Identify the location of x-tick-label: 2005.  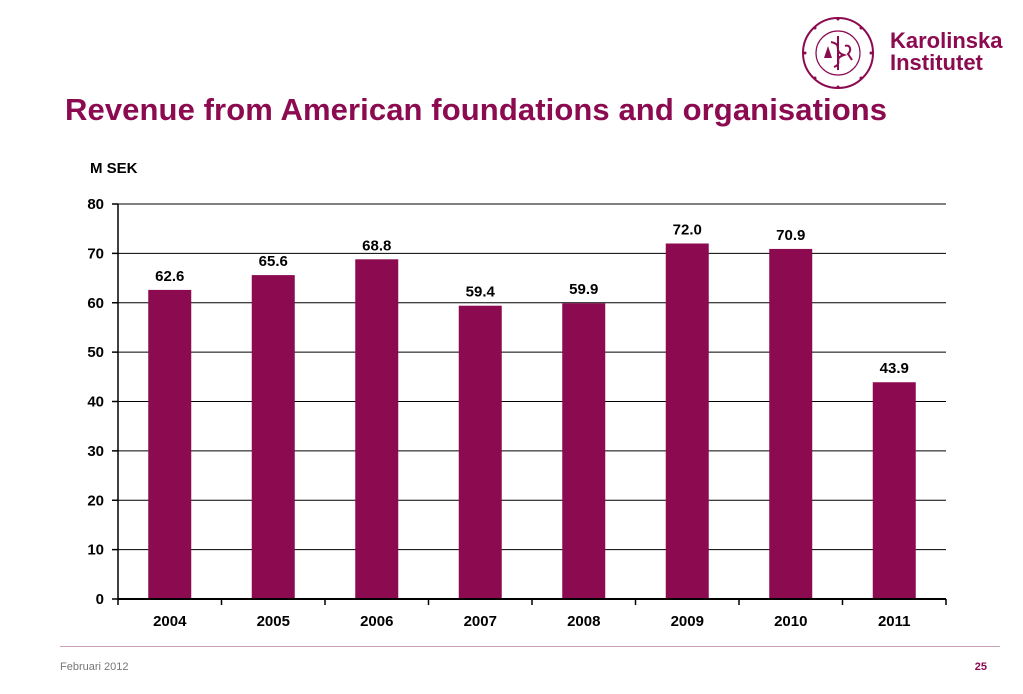
(273, 621).